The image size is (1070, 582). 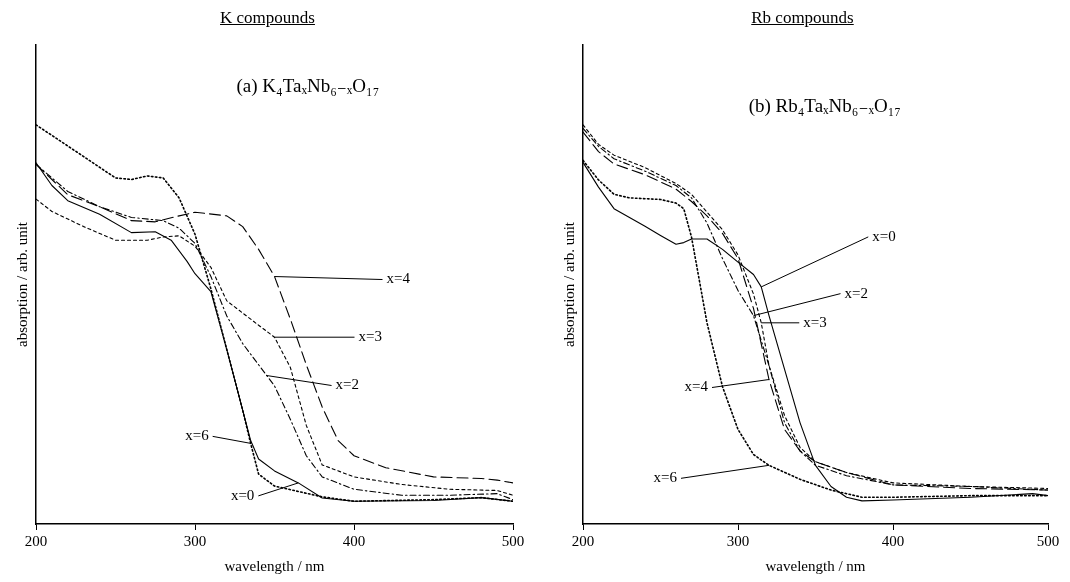 What do you see at coordinates (267, 18) in the screenshot?
I see `chart-title: K compounds` at bounding box center [267, 18].